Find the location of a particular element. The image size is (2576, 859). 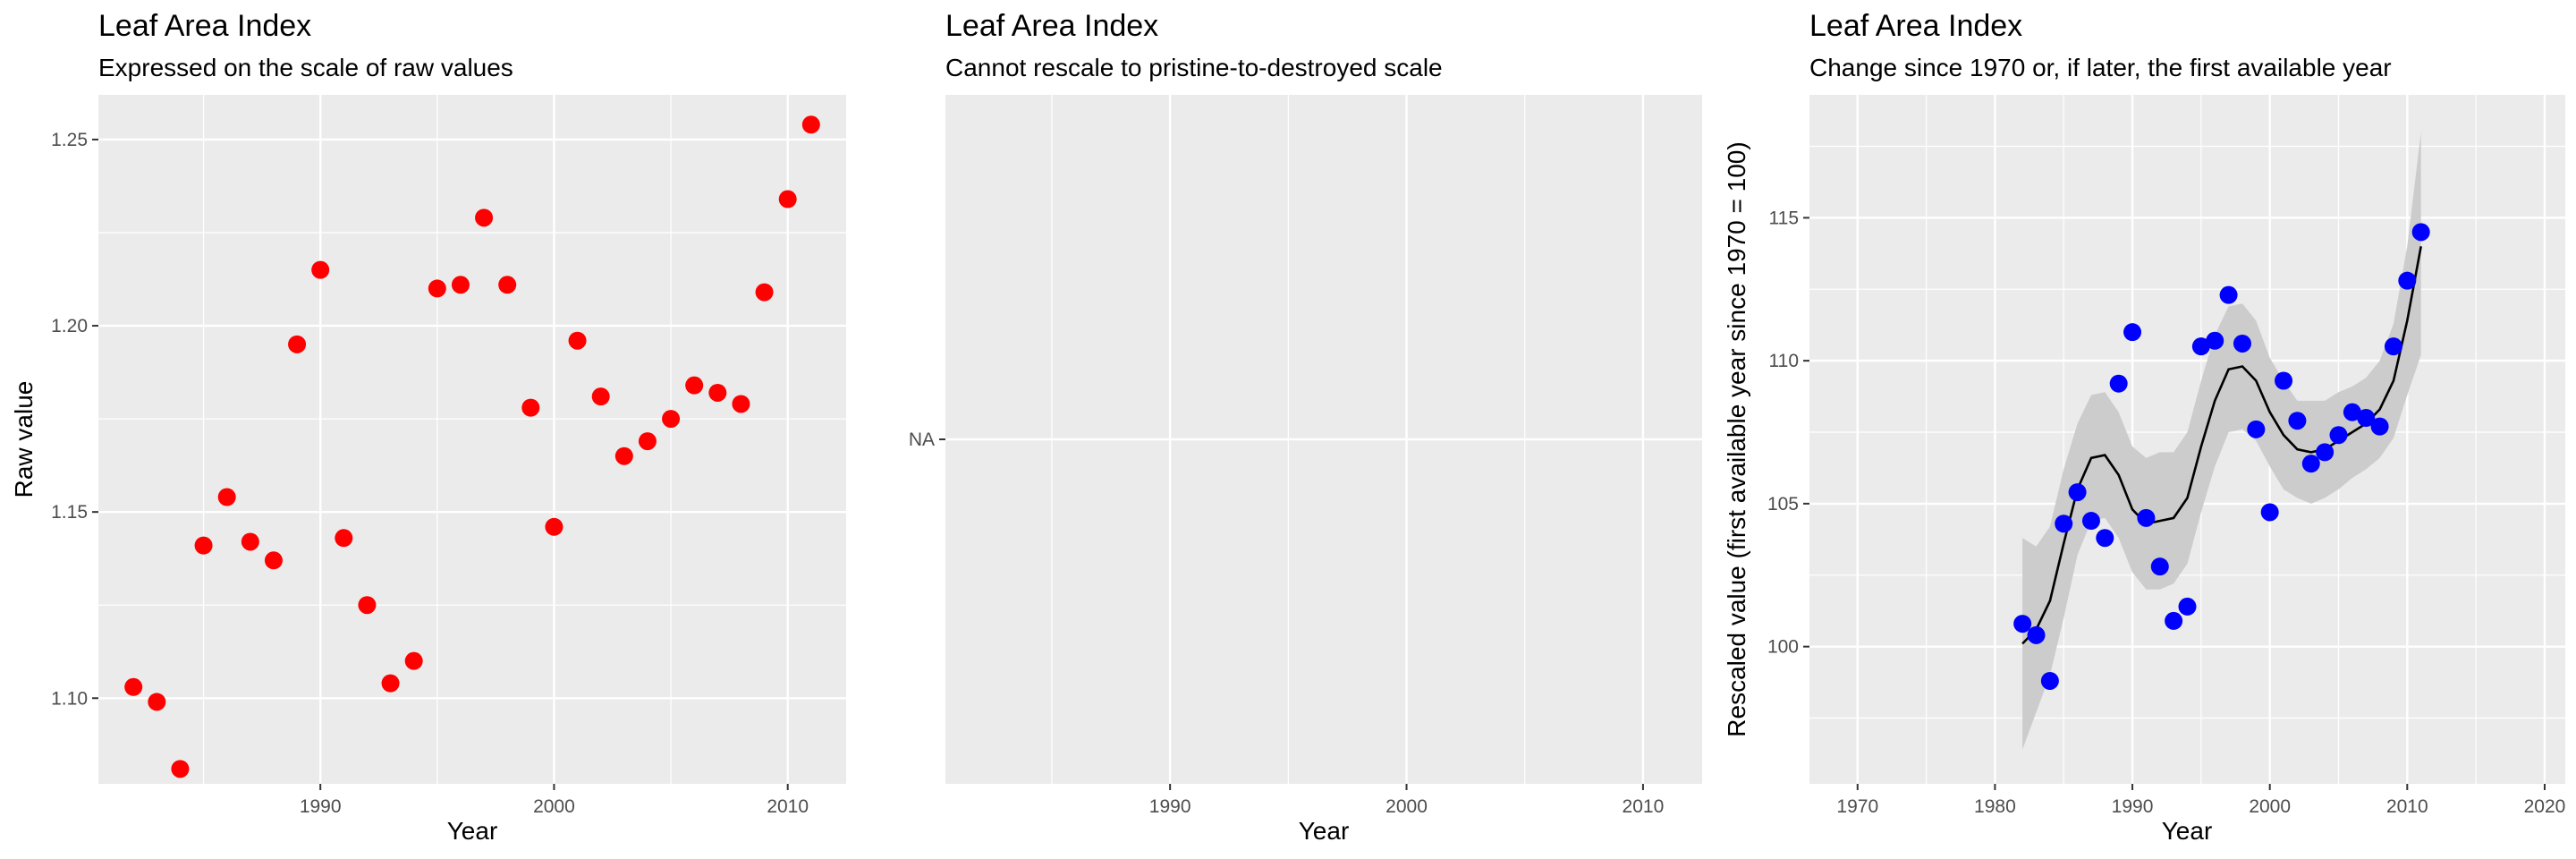

y-axis-ticks: 100 105 110 115 is located at coordinates (1788, 433).